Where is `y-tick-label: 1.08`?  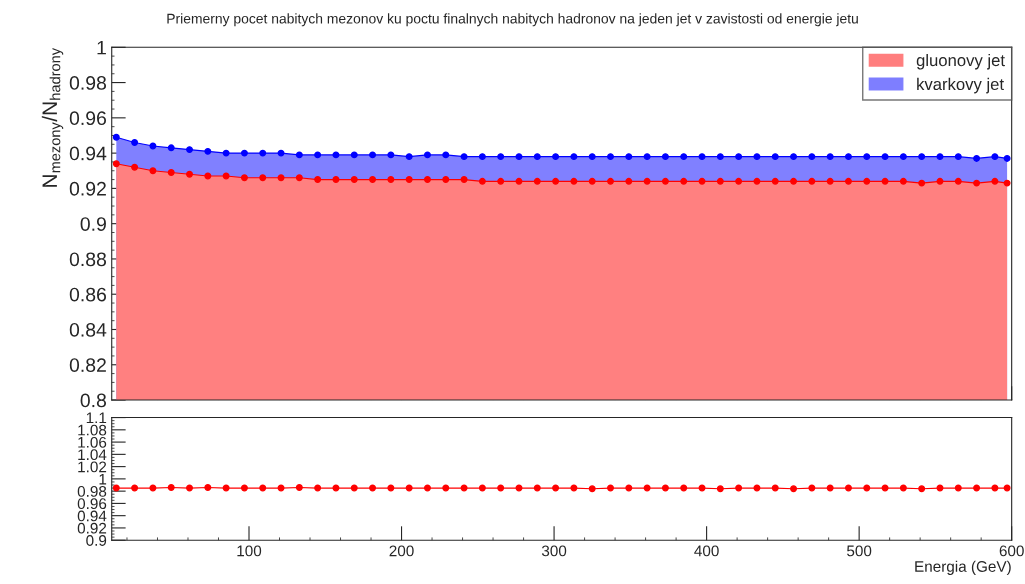
y-tick-label: 1.08 is located at coordinates (92, 430).